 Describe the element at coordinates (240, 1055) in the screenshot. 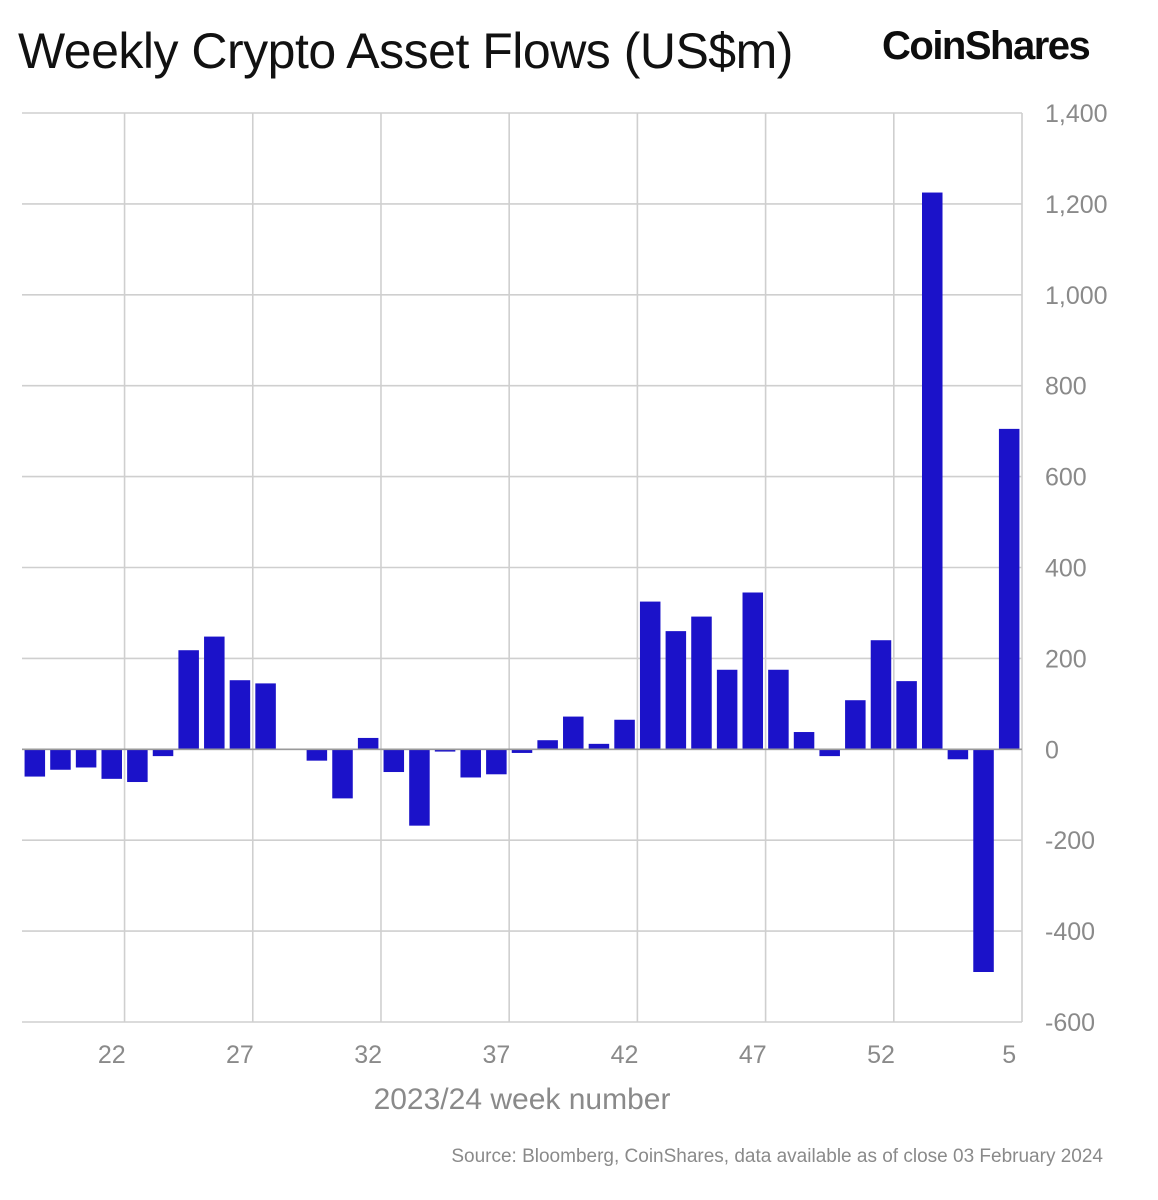

I see `x-tick-label: 27` at that location.